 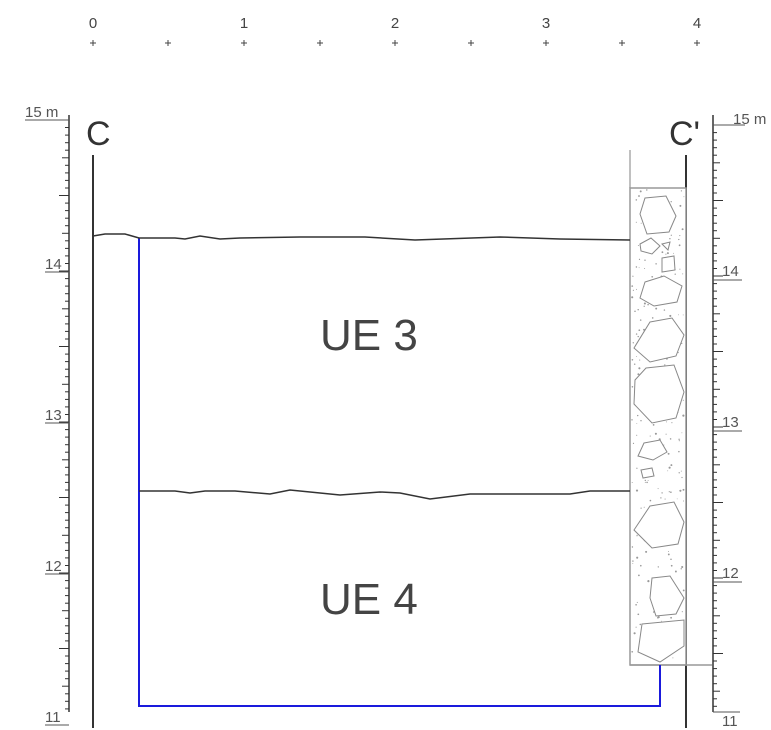 What do you see at coordinates (369, 599) in the screenshot?
I see `unit-label-ue4: UE 4` at bounding box center [369, 599].